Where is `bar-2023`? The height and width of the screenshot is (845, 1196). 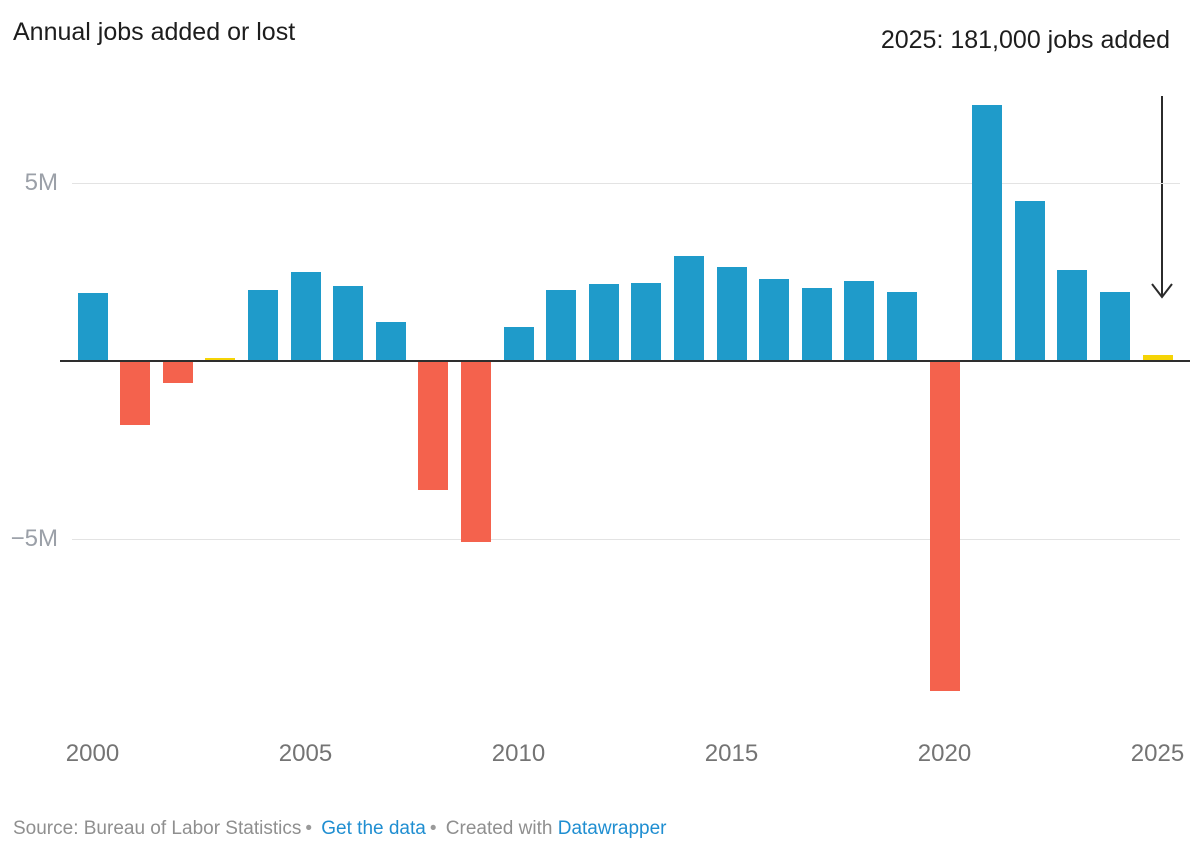
bar-2023 is located at coordinates (1072, 315).